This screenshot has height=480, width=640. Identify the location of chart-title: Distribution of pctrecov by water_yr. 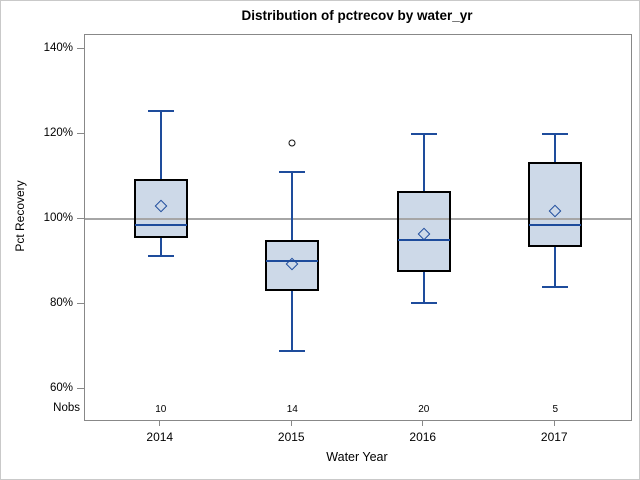
(357, 15).